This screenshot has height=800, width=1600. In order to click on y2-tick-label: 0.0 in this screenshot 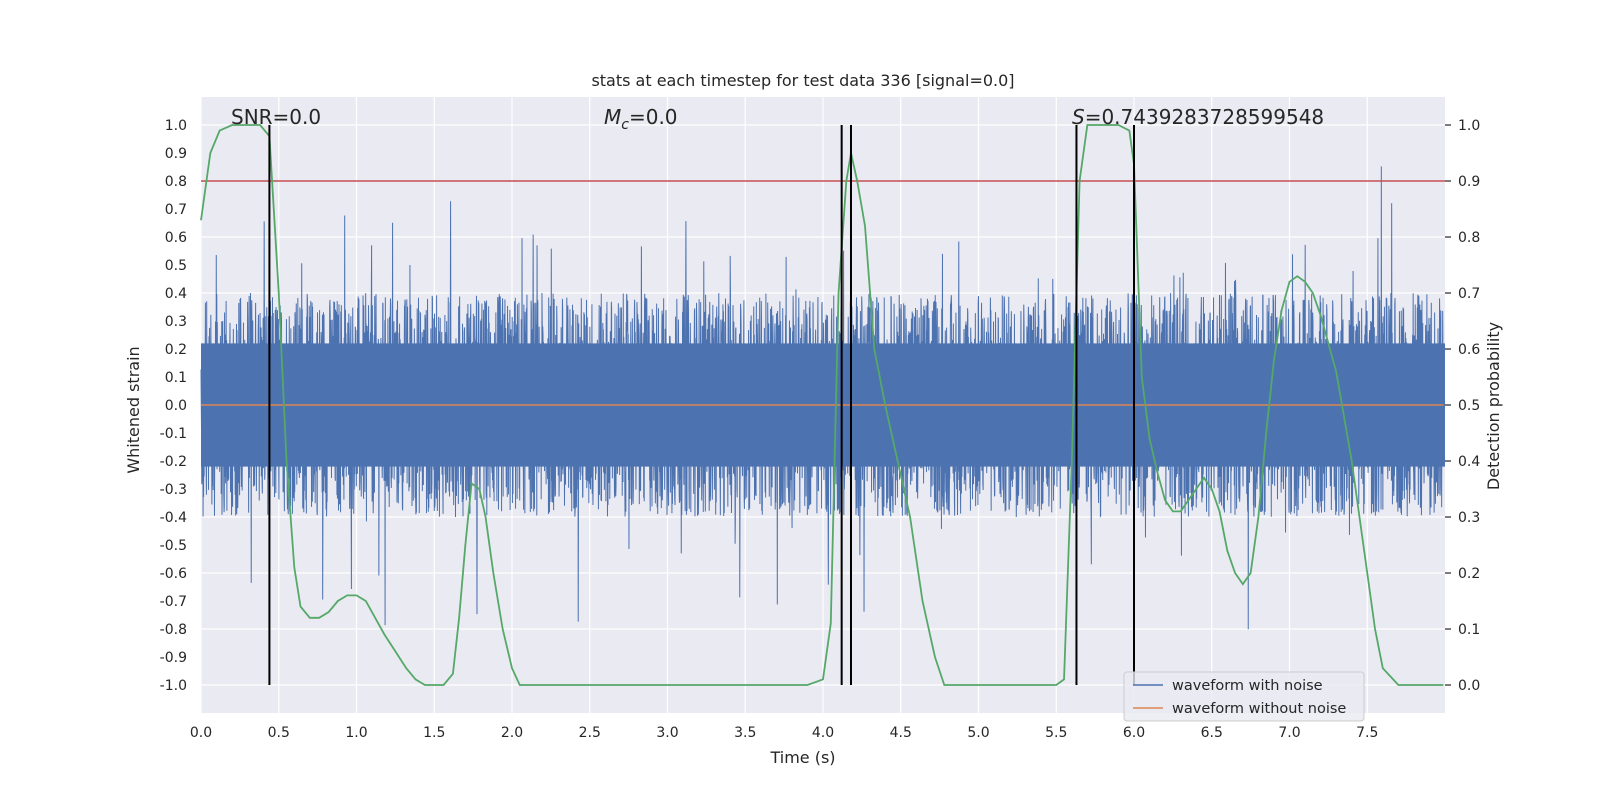, I will do `click(1469, 686)`.